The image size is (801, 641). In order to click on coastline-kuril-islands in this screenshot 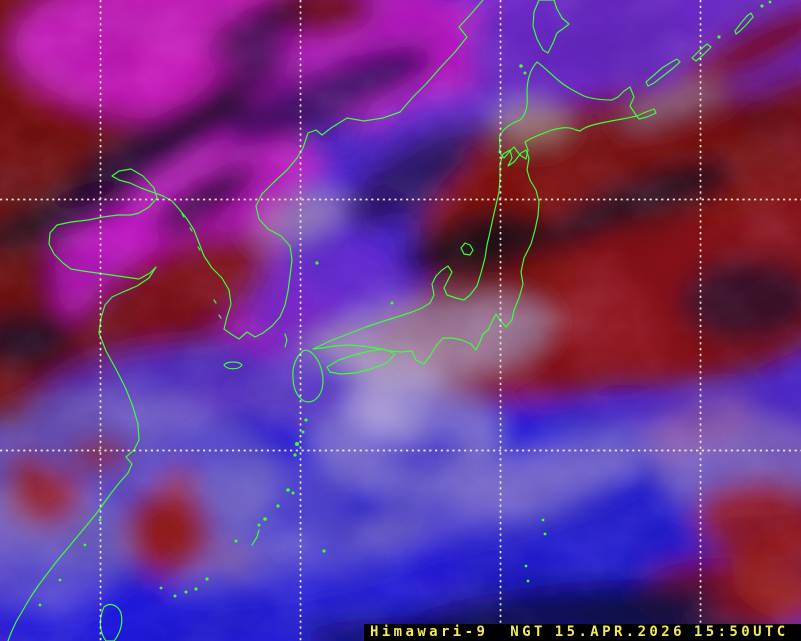, I will do `click(699, 49)`.